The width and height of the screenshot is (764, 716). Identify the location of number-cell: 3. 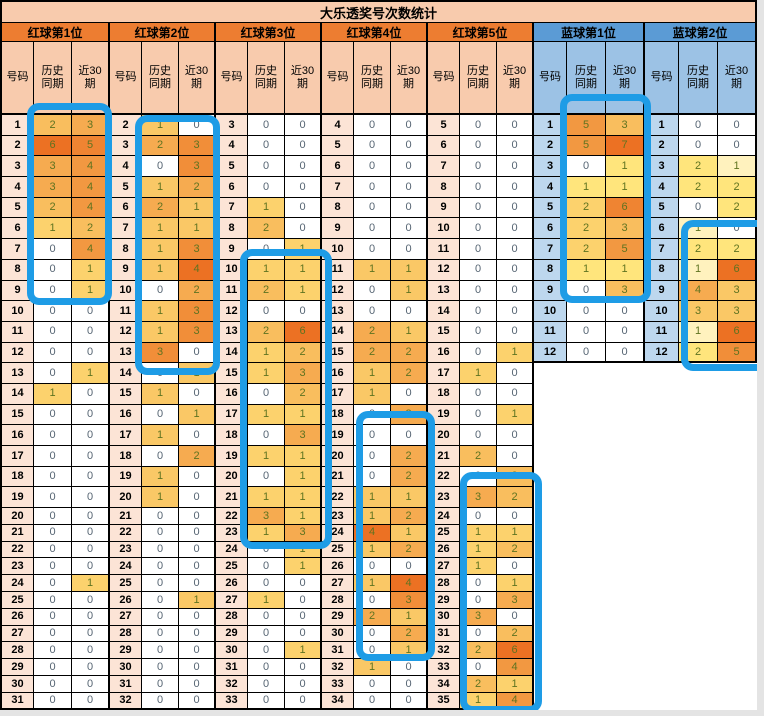
(662, 167).